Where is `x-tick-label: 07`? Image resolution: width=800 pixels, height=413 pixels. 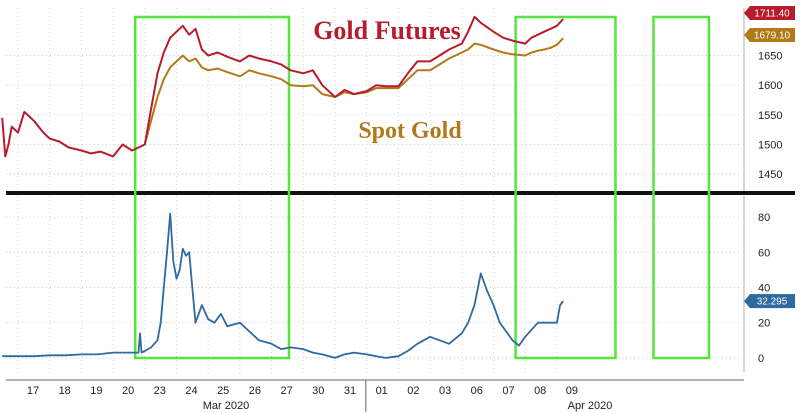
x-tick-label: 07 is located at coordinates (508, 391).